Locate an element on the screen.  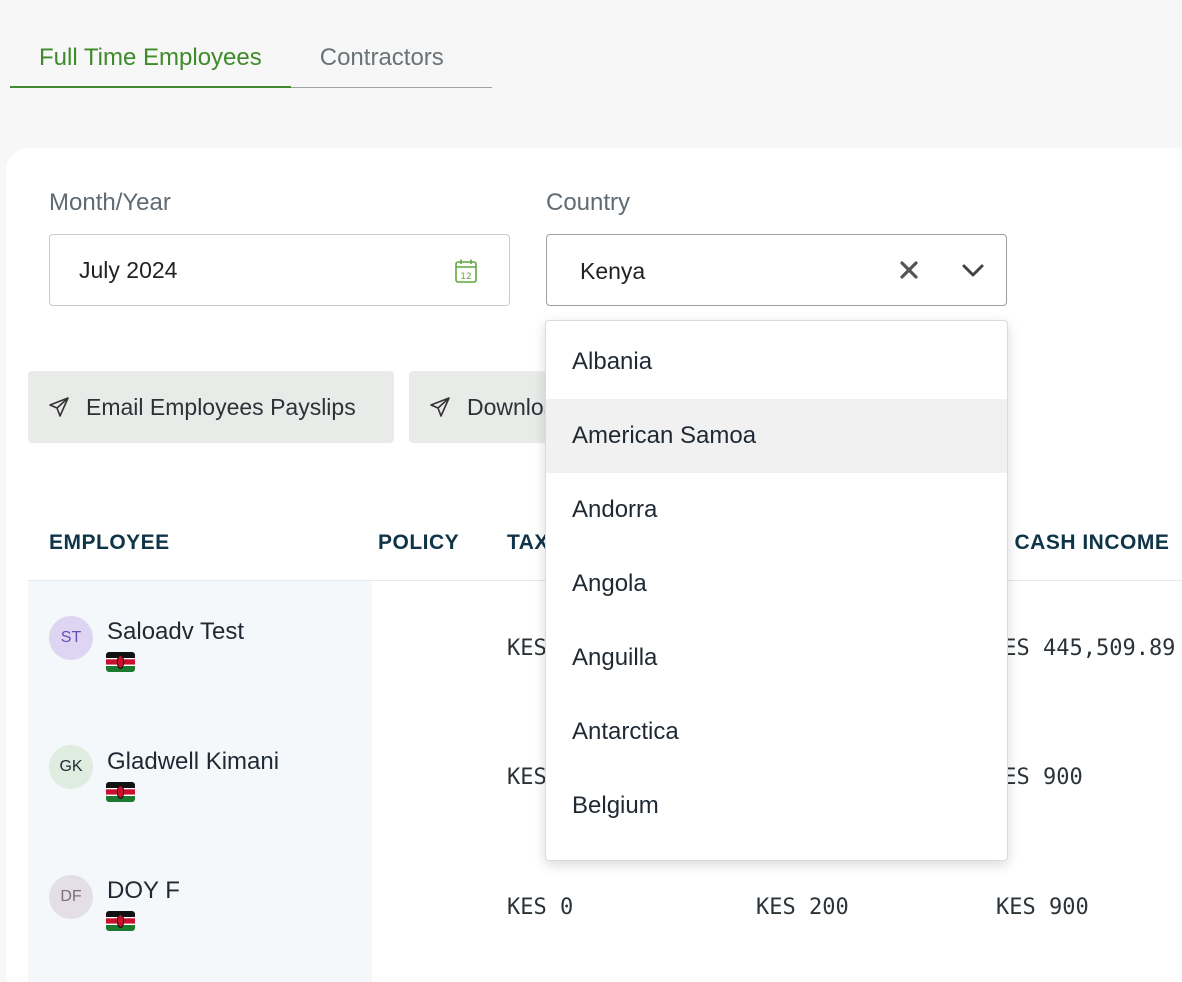
avatar: DF is located at coordinates (71, 897).